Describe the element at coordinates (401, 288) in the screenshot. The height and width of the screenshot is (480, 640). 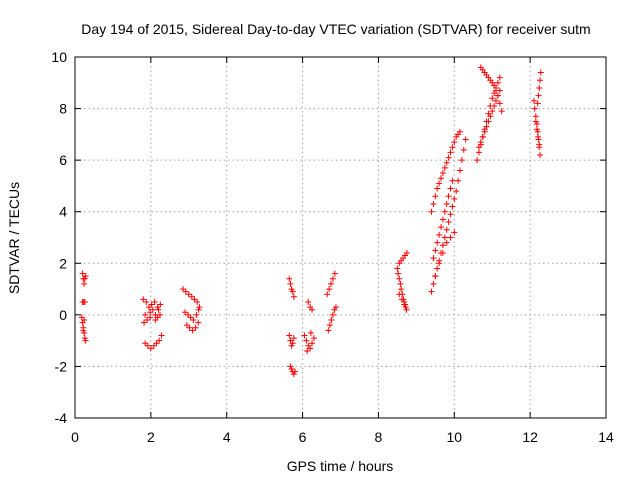
I see `series-arc-8.6a` at that location.